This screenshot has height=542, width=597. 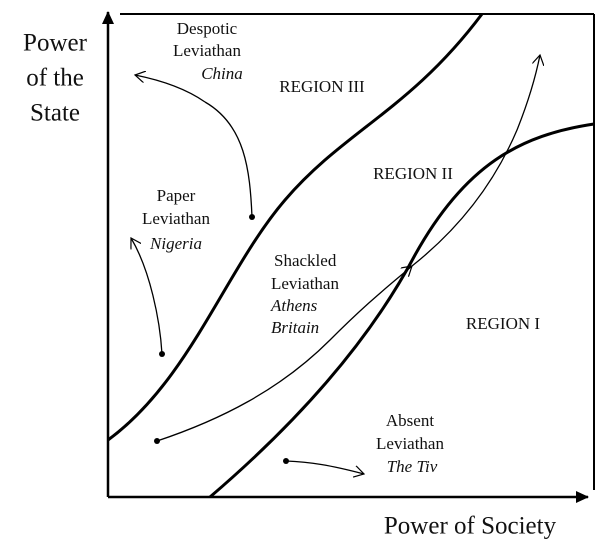 I want to click on x-axis-label: Power of Society, so click(x=470, y=526).